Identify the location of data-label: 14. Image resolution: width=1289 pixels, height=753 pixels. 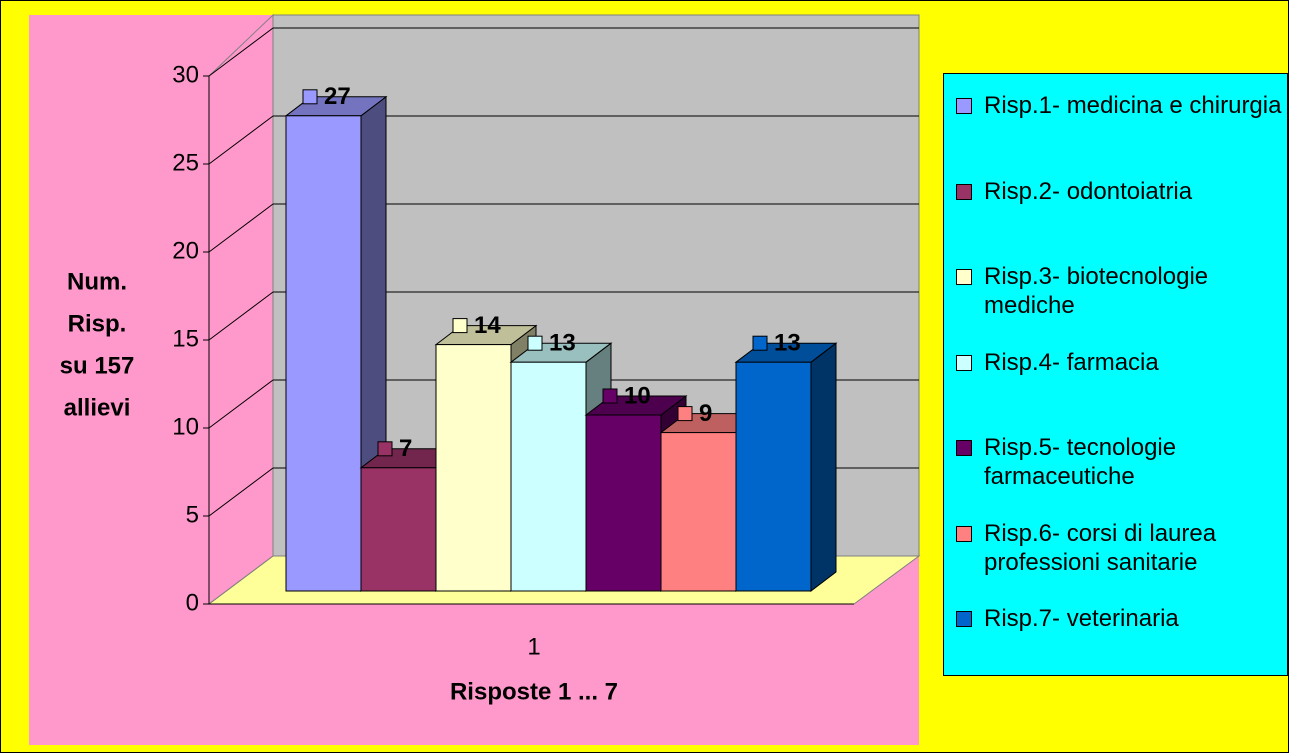
(487, 325).